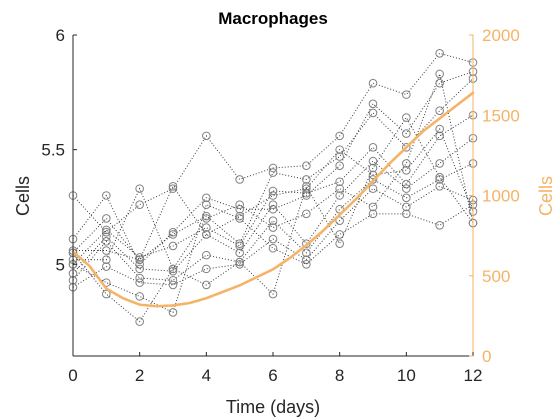 The height and width of the screenshot is (420, 560). Describe the element at coordinates (60, 35) in the screenshot. I see `left-y-tick-label: 6` at that location.